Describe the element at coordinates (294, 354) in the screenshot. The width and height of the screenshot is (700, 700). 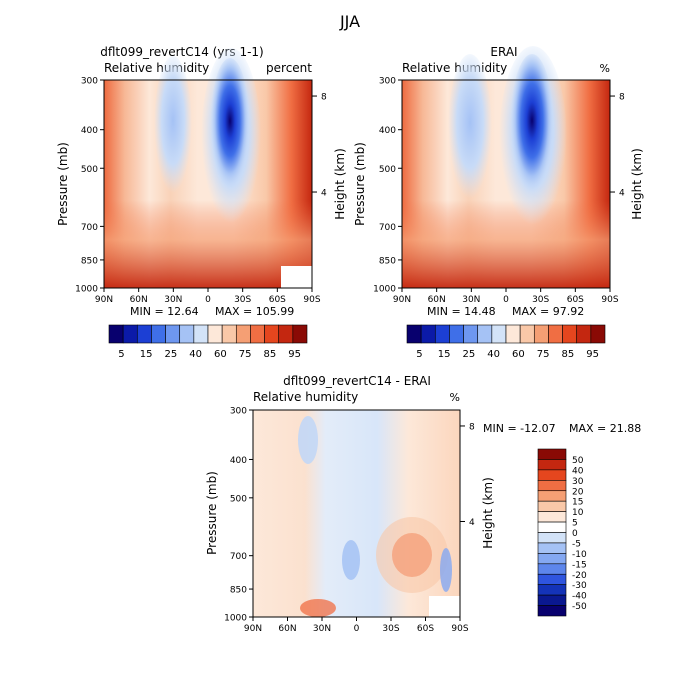
I see `colorbar-label: 95` at that location.